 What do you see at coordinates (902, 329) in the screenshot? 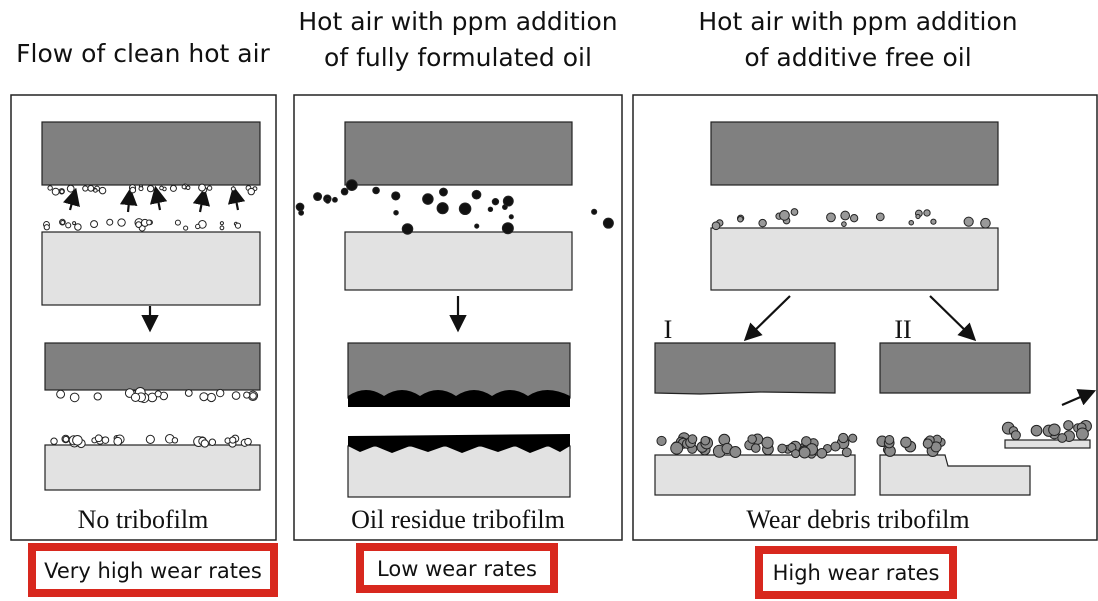
I see `stage-label: II` at bounding box center [902, 329].